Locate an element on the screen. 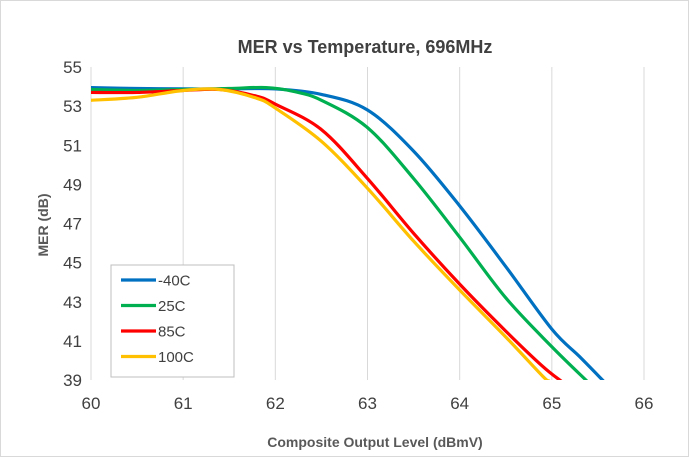 Image resolution: width=689 pixels, height=457 pixels. legend-box is located at coordinates (172, 321).